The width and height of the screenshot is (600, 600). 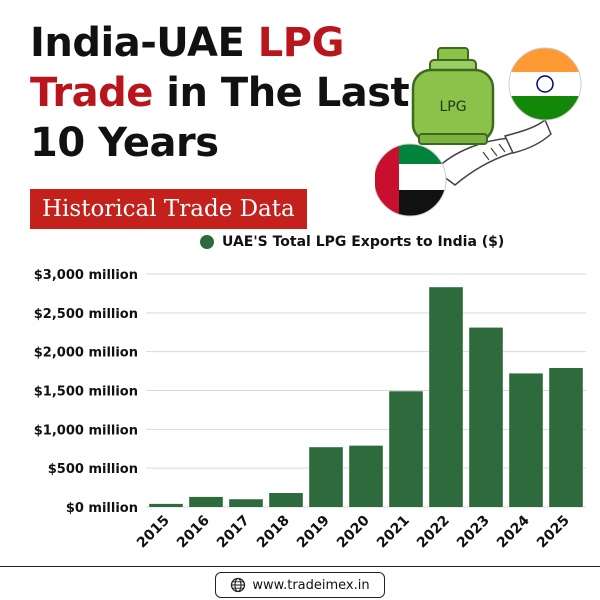 I want to click on footer-divider, so click(x=300, y=566).